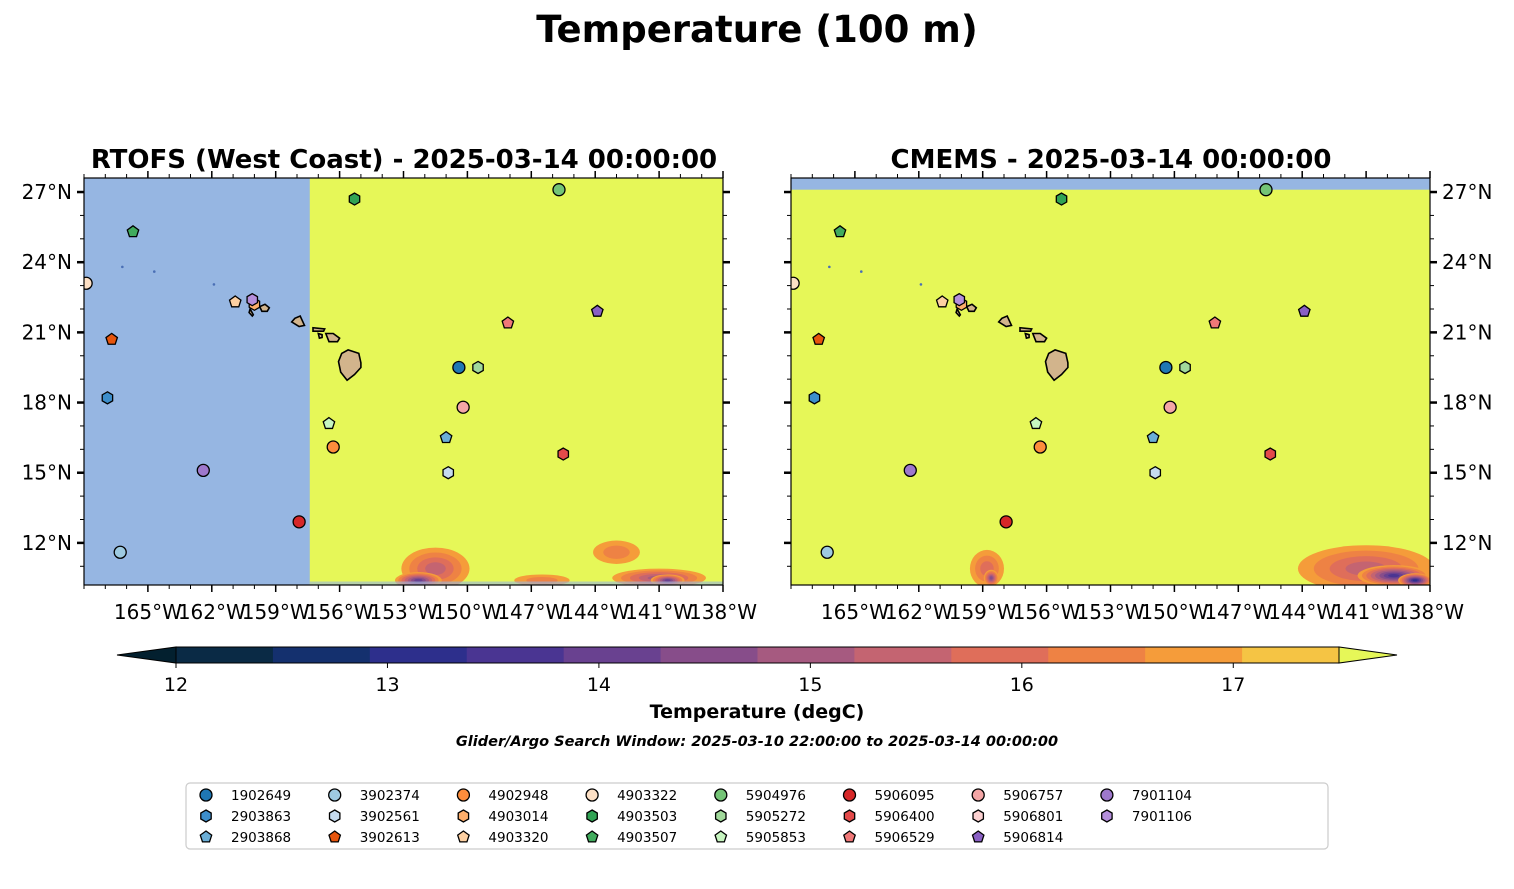  What do you see at coordinates (1111, 160) in the screenshot?
I see `panel-right-title: CMEMS - 2025-03-14 00:00:00` at bounding box center [1111, 160].